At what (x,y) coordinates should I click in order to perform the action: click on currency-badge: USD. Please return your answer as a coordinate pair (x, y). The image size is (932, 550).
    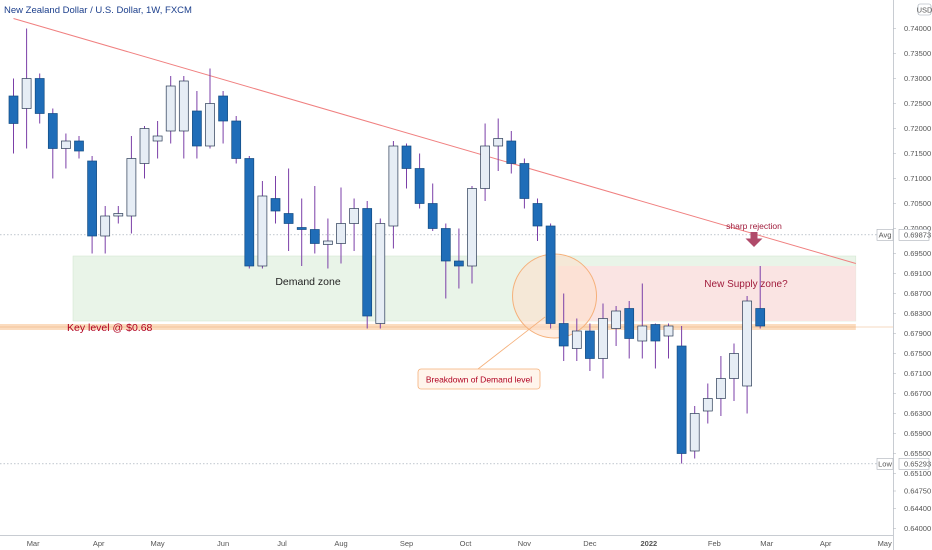
    Looking at the image, I should click on (924, 9).